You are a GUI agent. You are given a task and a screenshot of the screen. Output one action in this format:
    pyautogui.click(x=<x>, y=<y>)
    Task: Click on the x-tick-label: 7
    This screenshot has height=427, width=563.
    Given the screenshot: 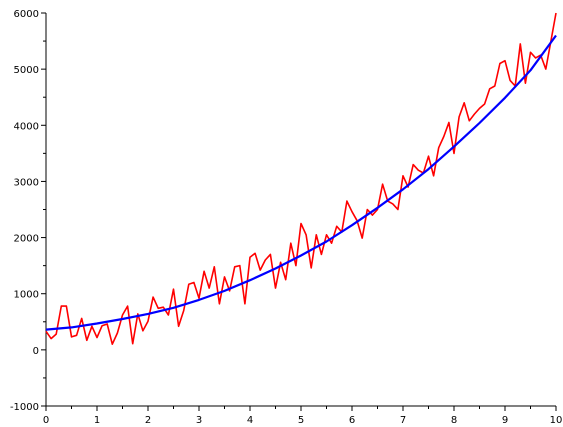 What is the action you would take?
    pyautogui.click(x=403, y=420)
    